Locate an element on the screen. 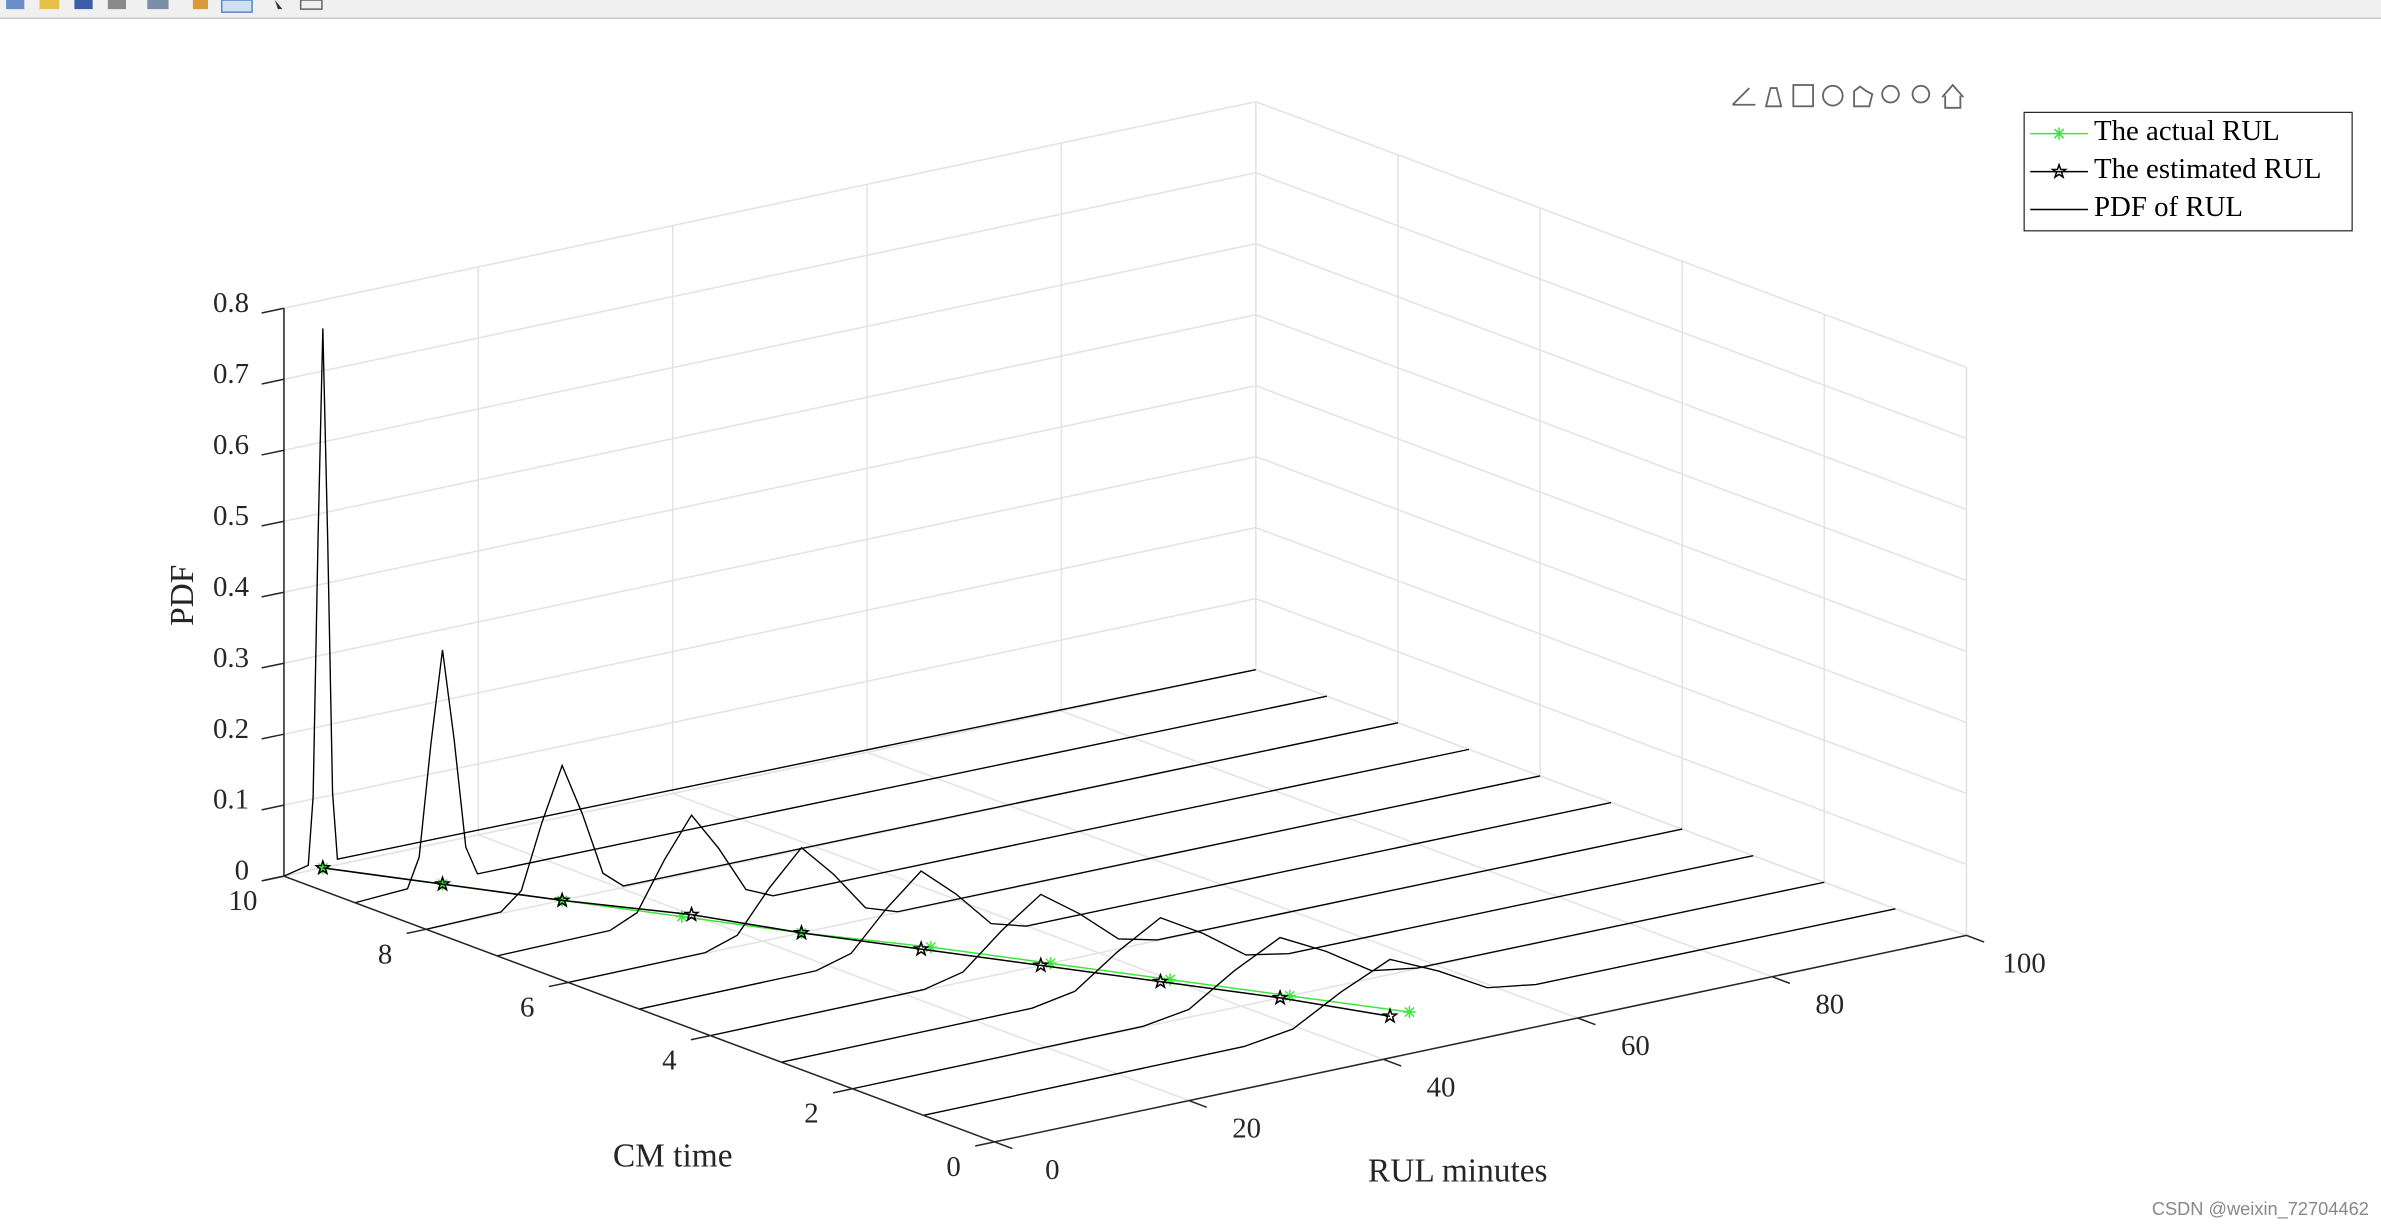 The image size is (2381, 1228). legend-label: The actual RUL is located at coordinates (2187, 131).